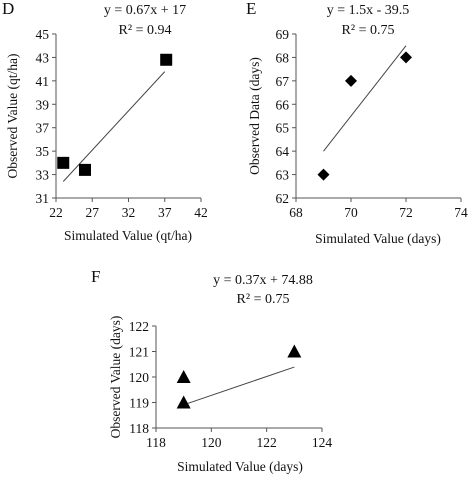 The image size is (474, 480). What do you see at coordinates (8, 9) in the screenshot?
I see `chart-0-panel-label: D` at bounding box center [8, 9].